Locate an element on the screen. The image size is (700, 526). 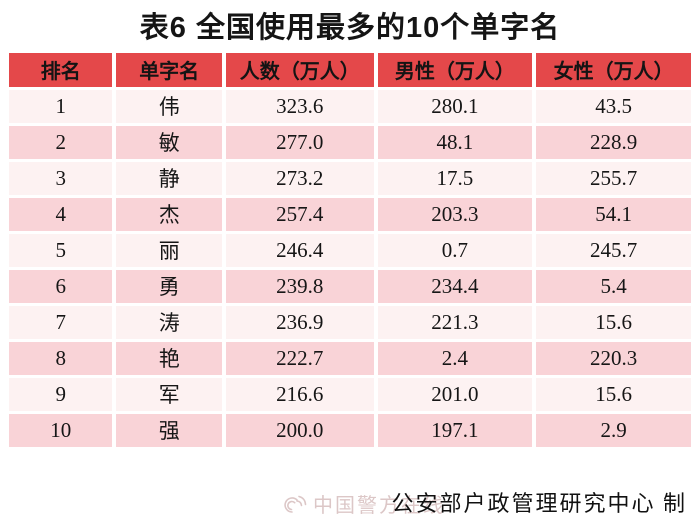
cell-rank: 10 is located at coordinates (61, 430).